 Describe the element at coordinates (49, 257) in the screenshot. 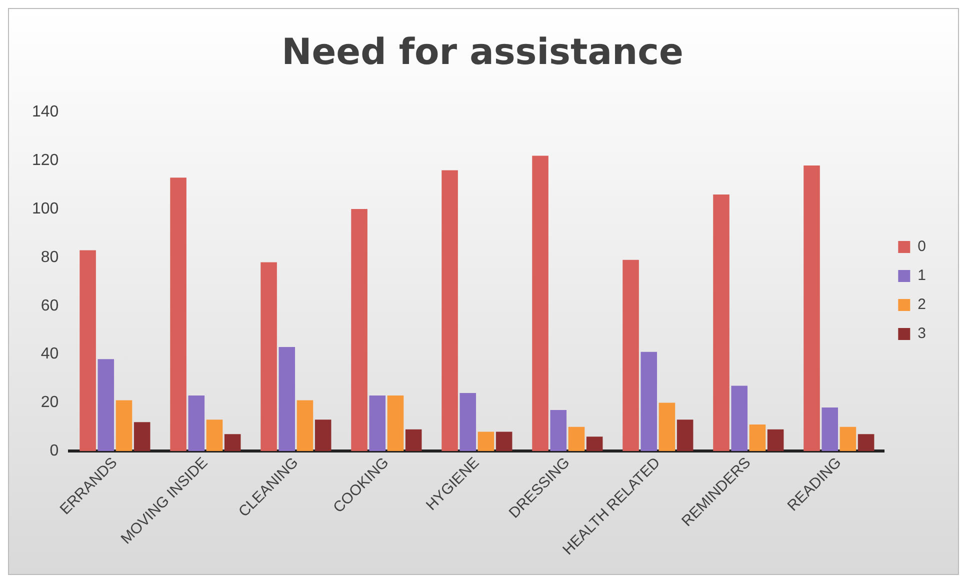

I see `y-tick-label: 80` at that location.